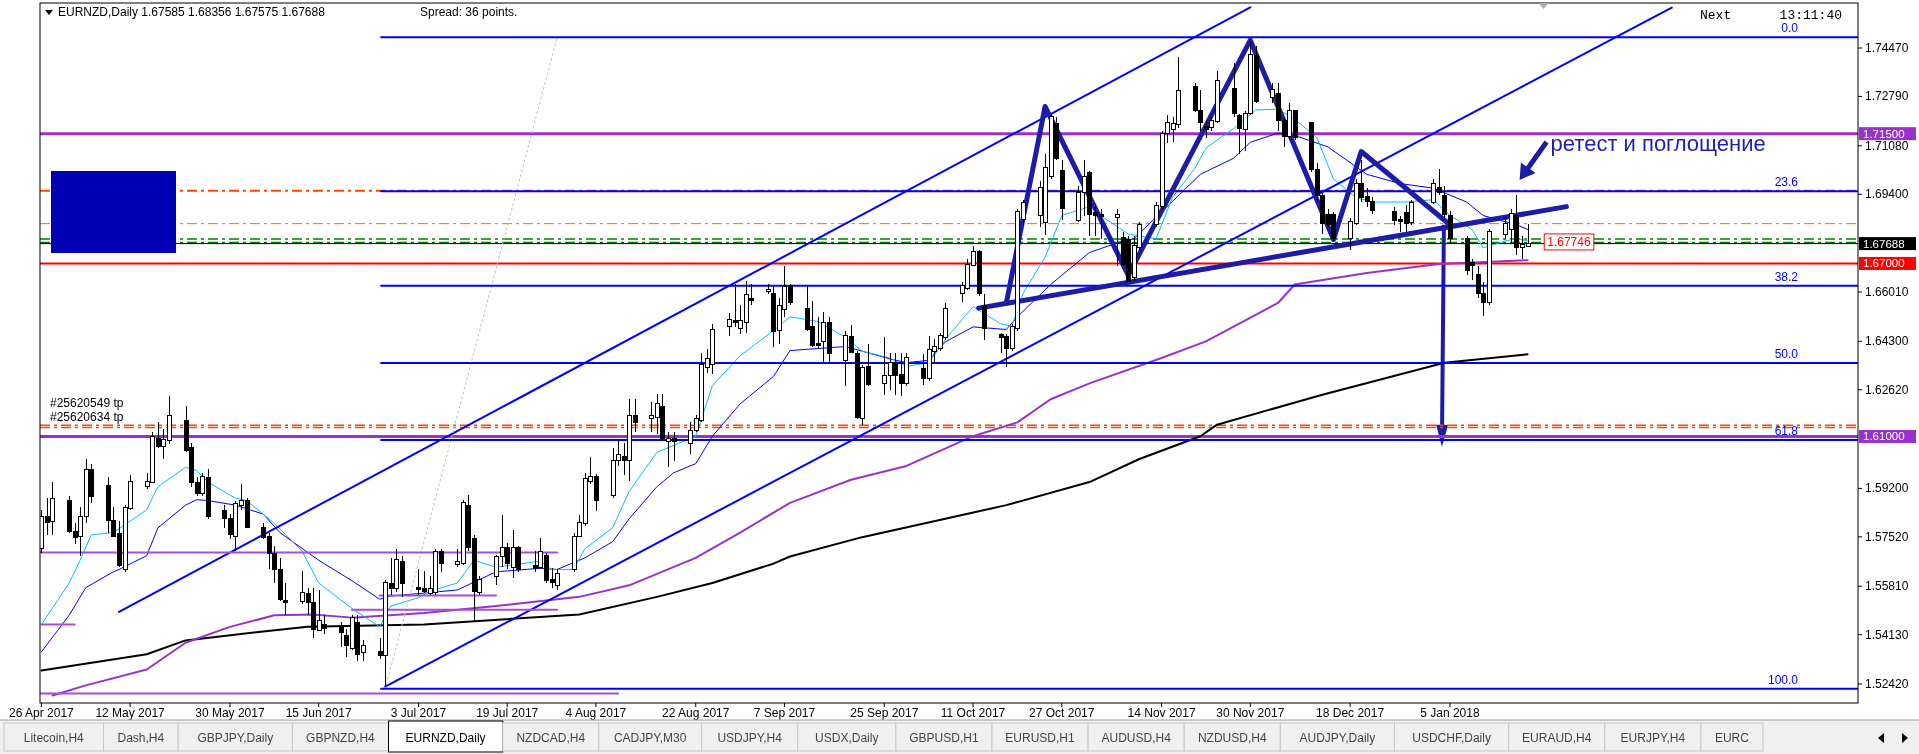  Describe the element at coordinates (1887, 145) in the screenshot. I see `y-tick-label: 1.71080` at that location.